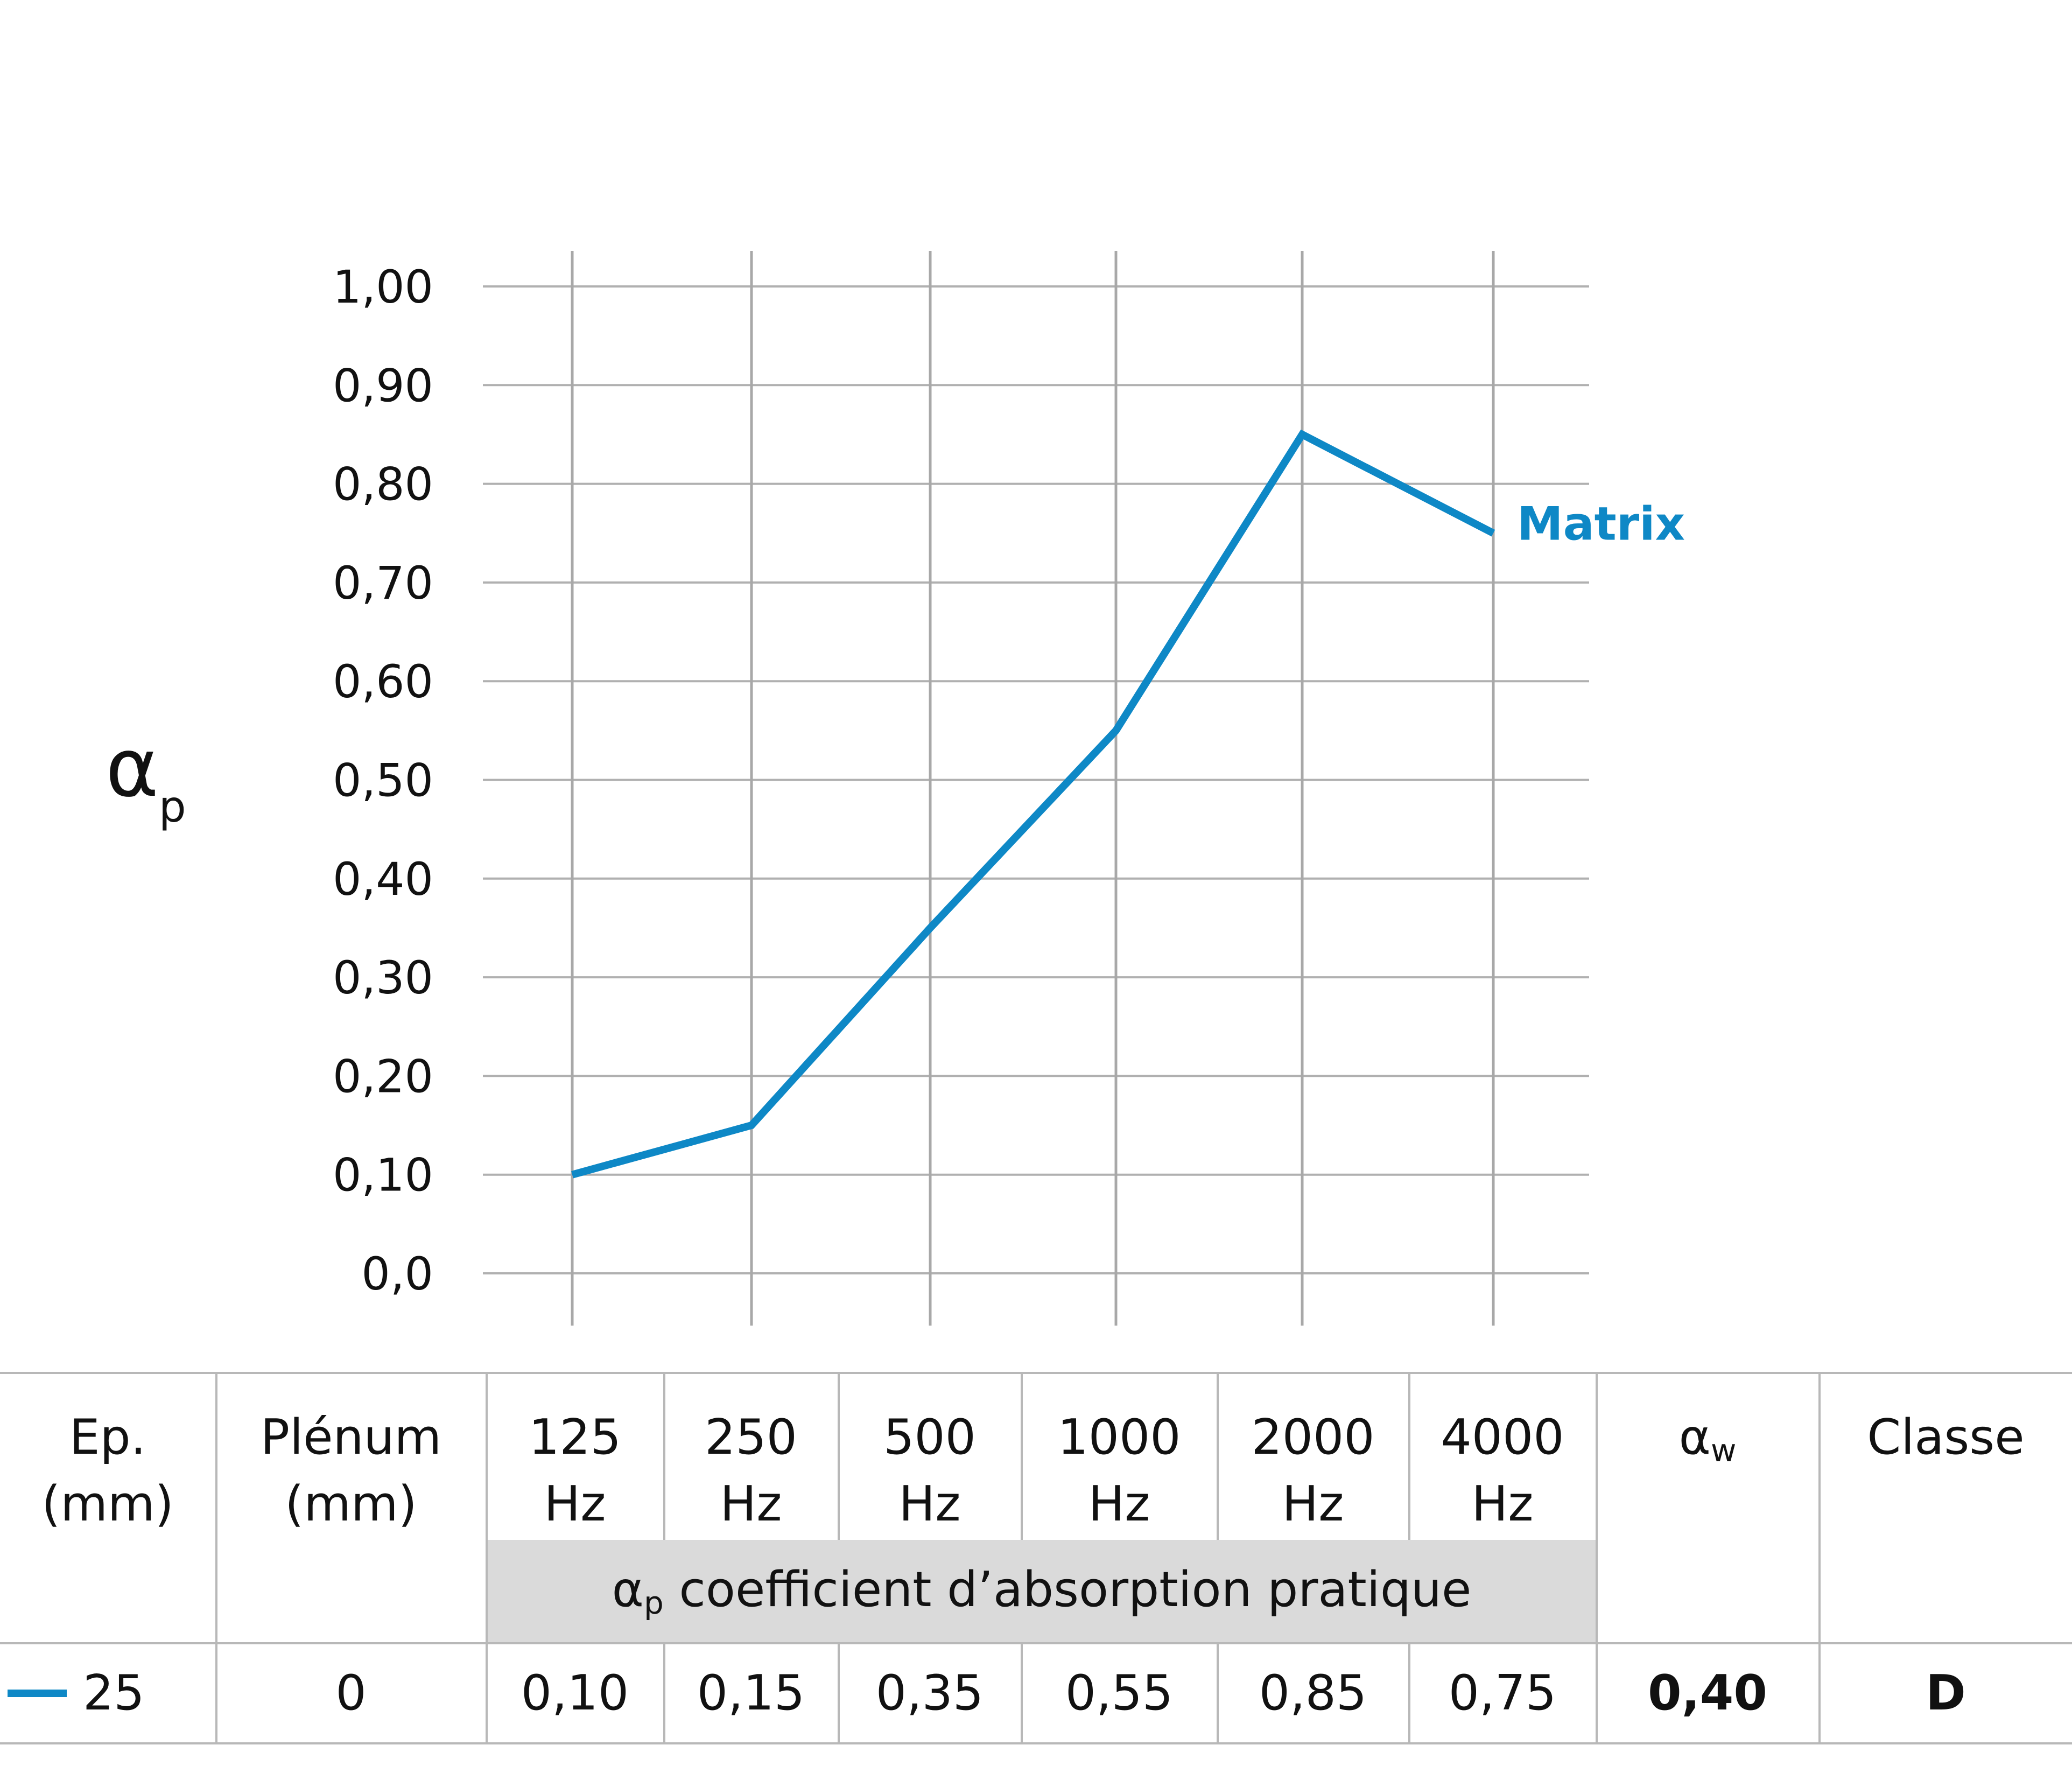  I want to click on y-tick-label: 0,0, so click(397, 1274).